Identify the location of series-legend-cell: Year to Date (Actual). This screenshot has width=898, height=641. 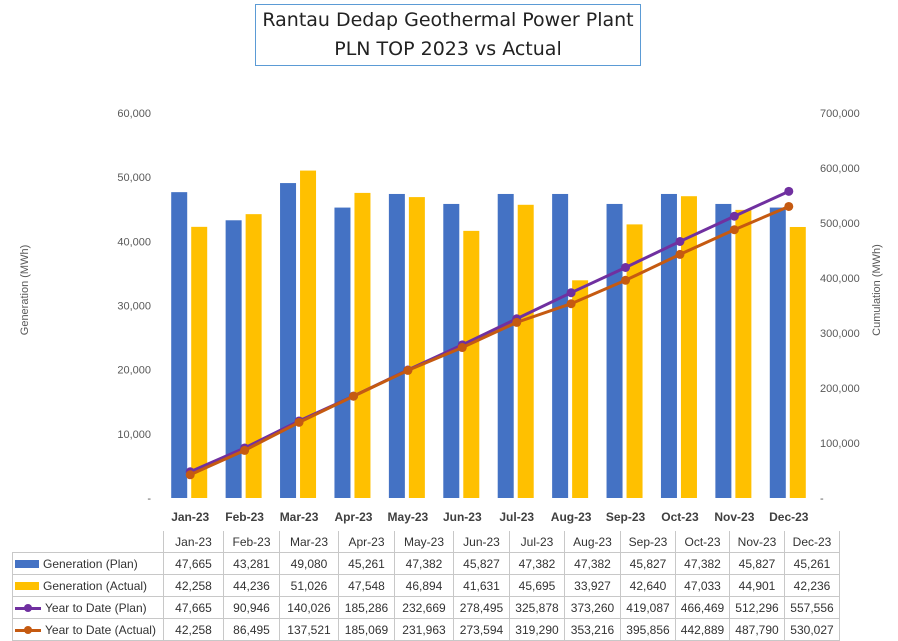
(88, 629).